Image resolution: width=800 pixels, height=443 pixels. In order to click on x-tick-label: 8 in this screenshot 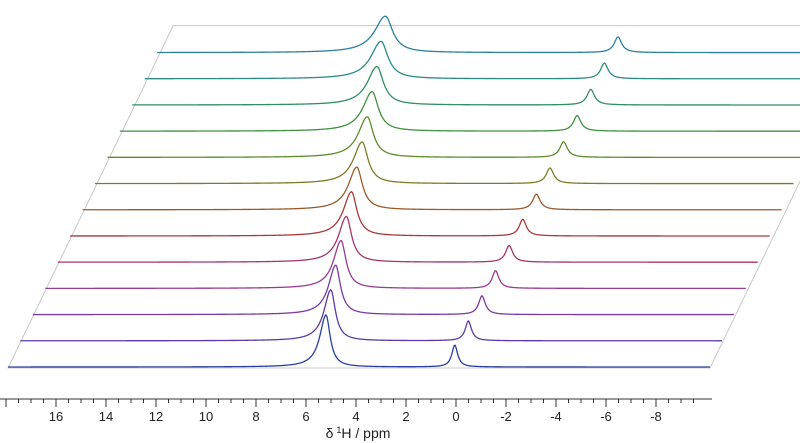, I will do `click(255, 416)`.